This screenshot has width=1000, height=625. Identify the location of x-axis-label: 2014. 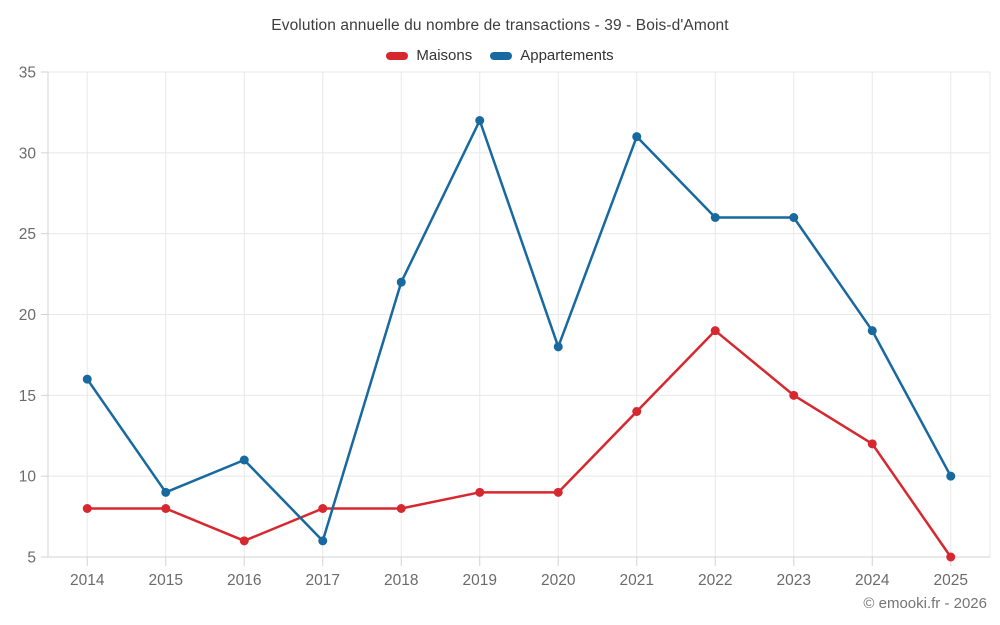
(87, 580).